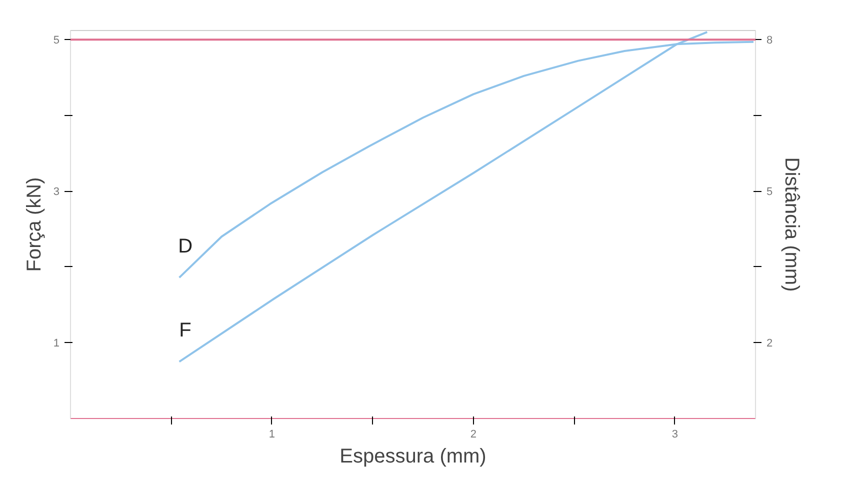 The width and height of the screenshot is (849, 492). What do you see at coordinates (185, 331) in the screenshot?
I see `series-label: F` at bounding box center [185, 331].